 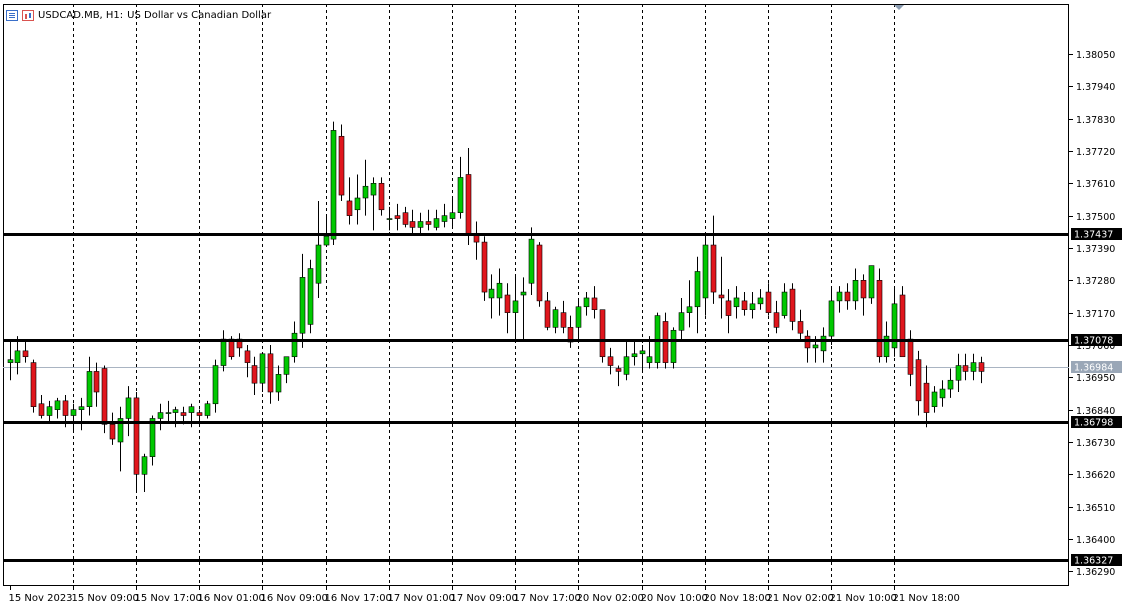 What do you see at coordinates (899, 7) in the screenshot?
I see `chart-shift-marker-icon` at bounding box center [899, 7].